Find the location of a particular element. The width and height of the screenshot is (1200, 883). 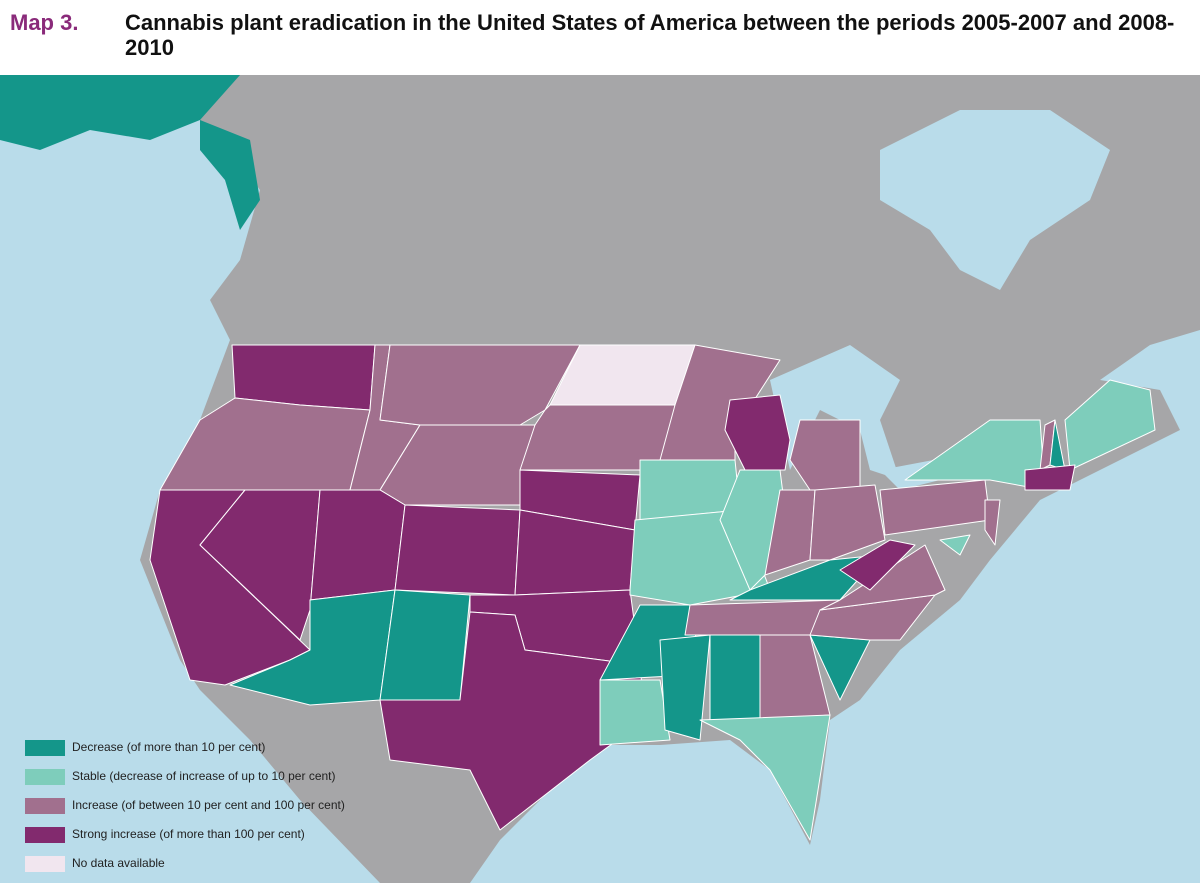

alaska is located at coordinates (130, 152).